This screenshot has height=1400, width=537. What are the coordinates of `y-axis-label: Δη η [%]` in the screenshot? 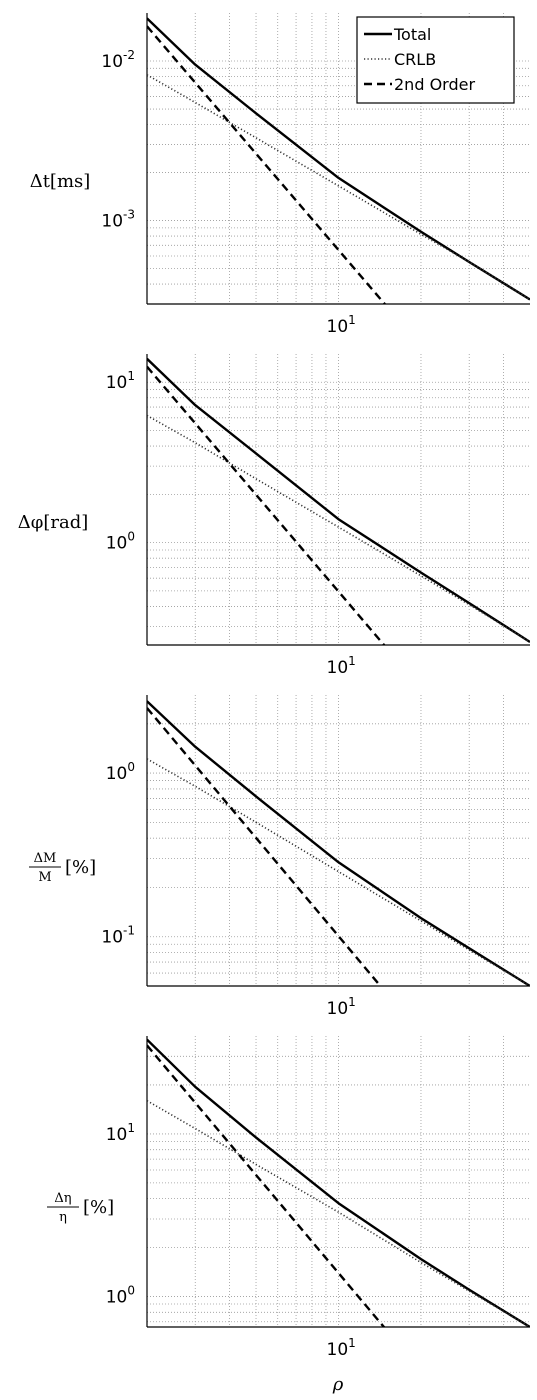 It's located at (80, 1208).